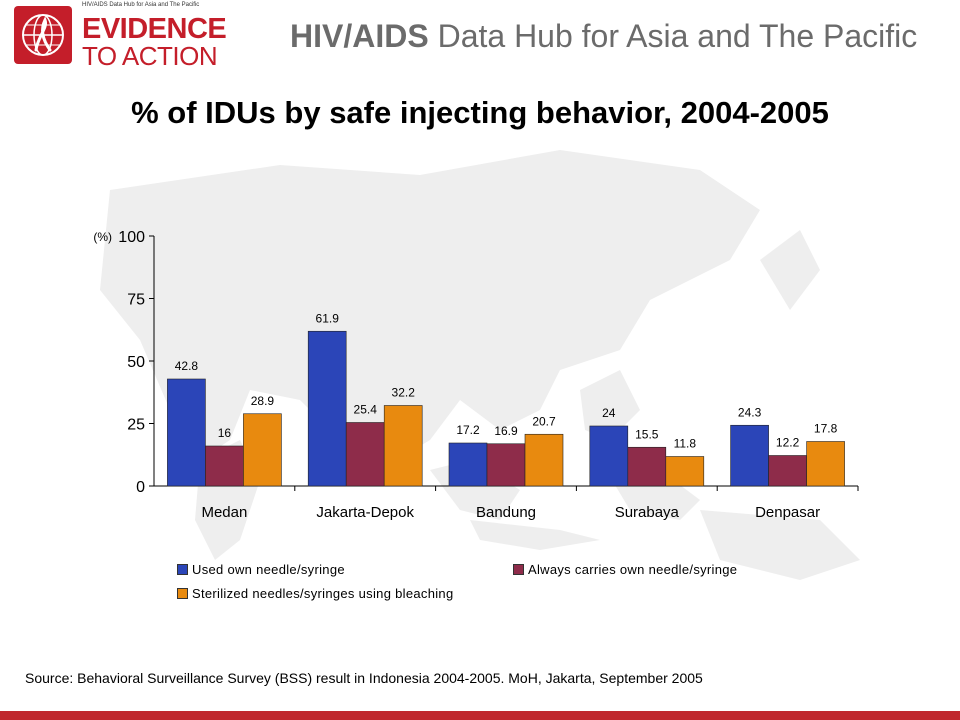  What do you see at coordinates (404, 393) in the screenshot?
I see `data-label: 32.2` at bounding box center [404, 393].